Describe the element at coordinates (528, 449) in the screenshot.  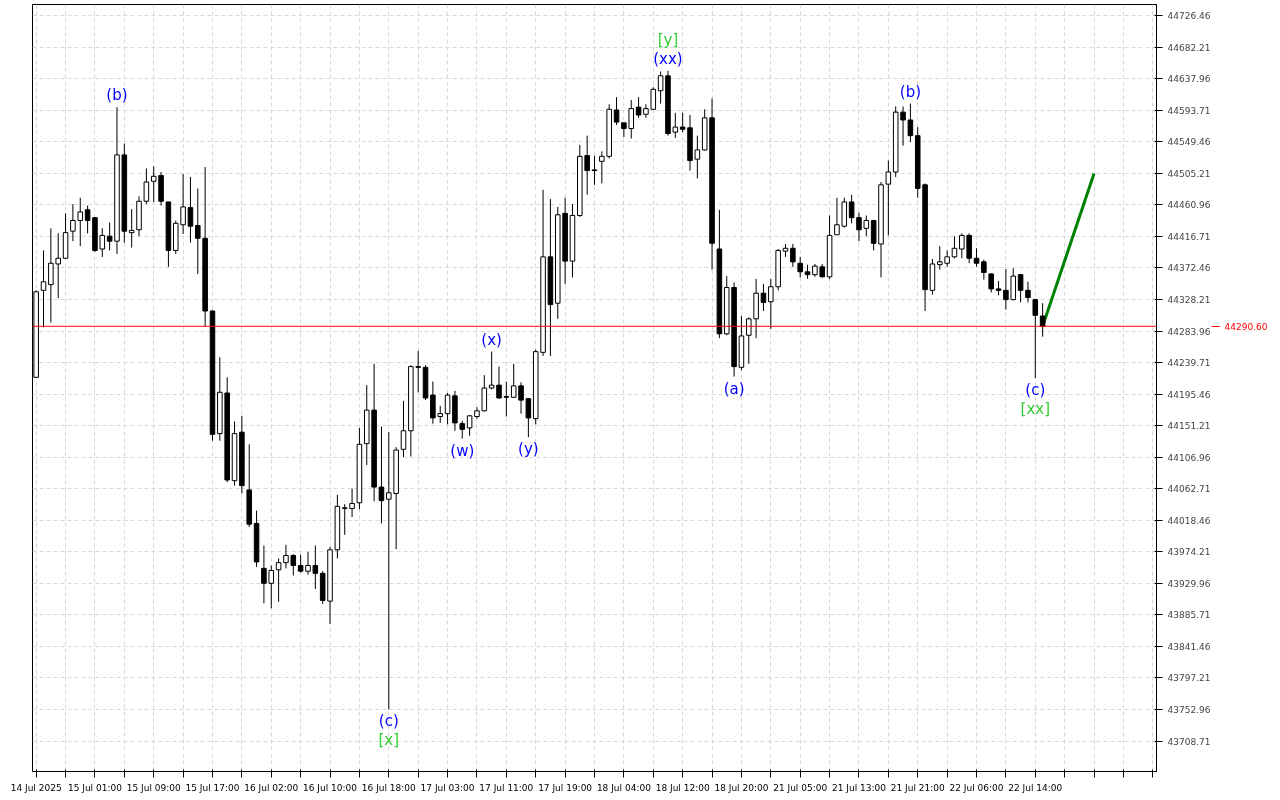
I see `annotation: (y)` at that location.